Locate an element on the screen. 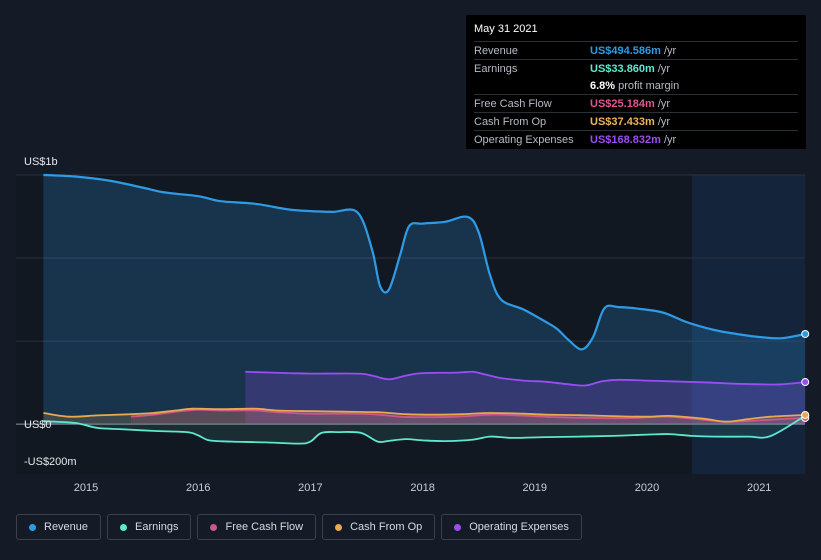  y-axis-bottom-label: -US$200m is located at coordinates (50, 462).